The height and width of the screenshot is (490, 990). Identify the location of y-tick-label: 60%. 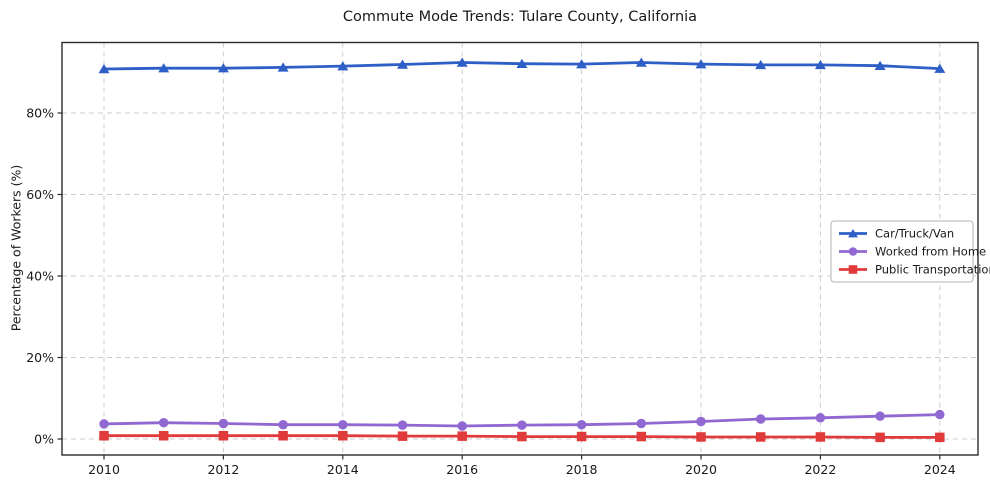
(40, 194).